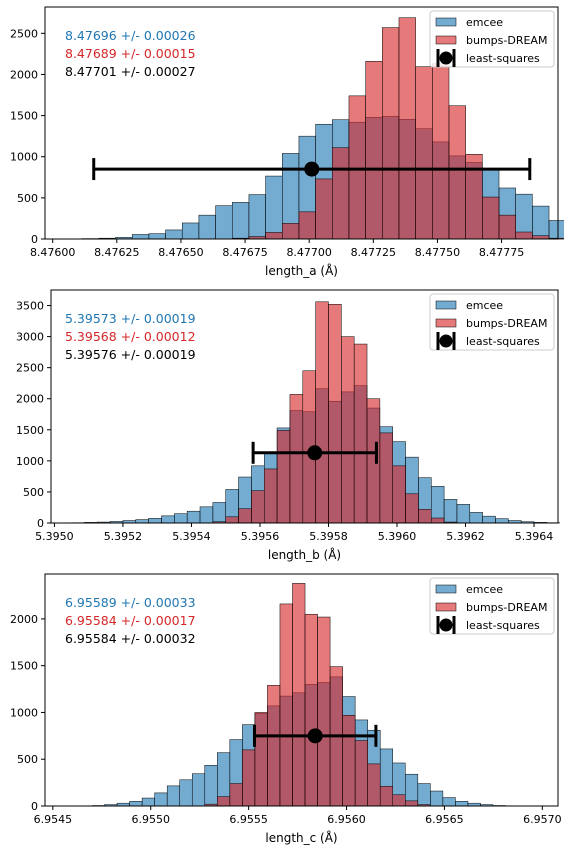 This screenshot has height=852, width=564. Describe the element at coordinates (130, 354) in the screenshot. I see `fit-result-annotation: 5.39576 +/- 0.00019` at that location.